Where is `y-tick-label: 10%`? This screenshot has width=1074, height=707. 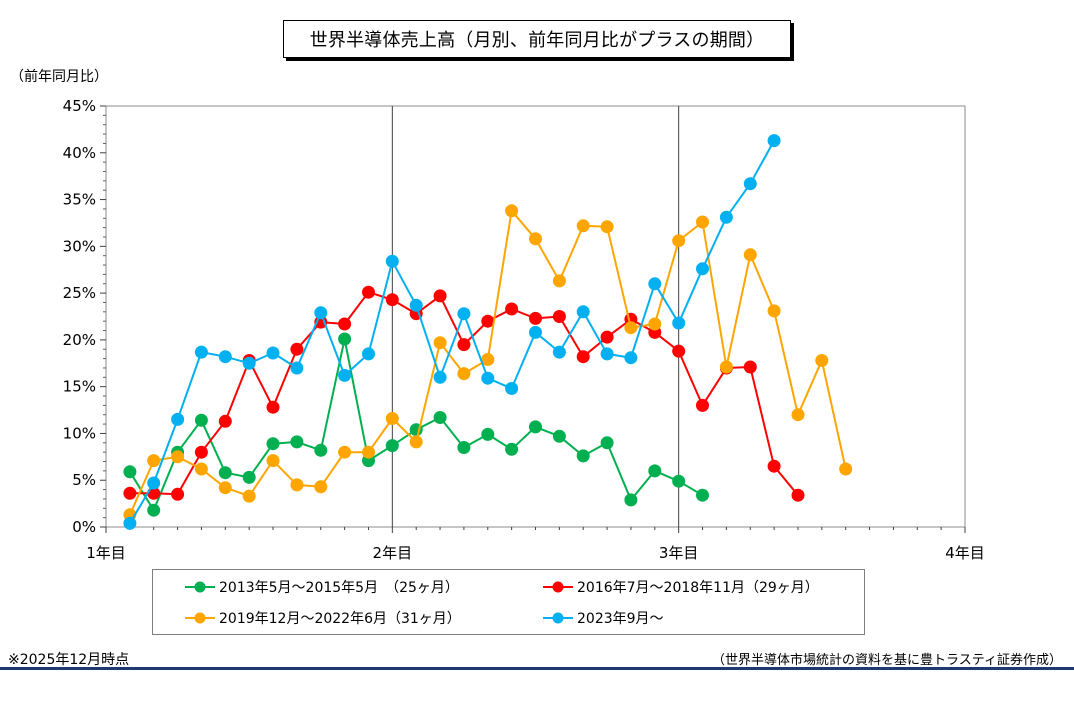 y-tick-label: 10% is located at coordinates (79, 433).